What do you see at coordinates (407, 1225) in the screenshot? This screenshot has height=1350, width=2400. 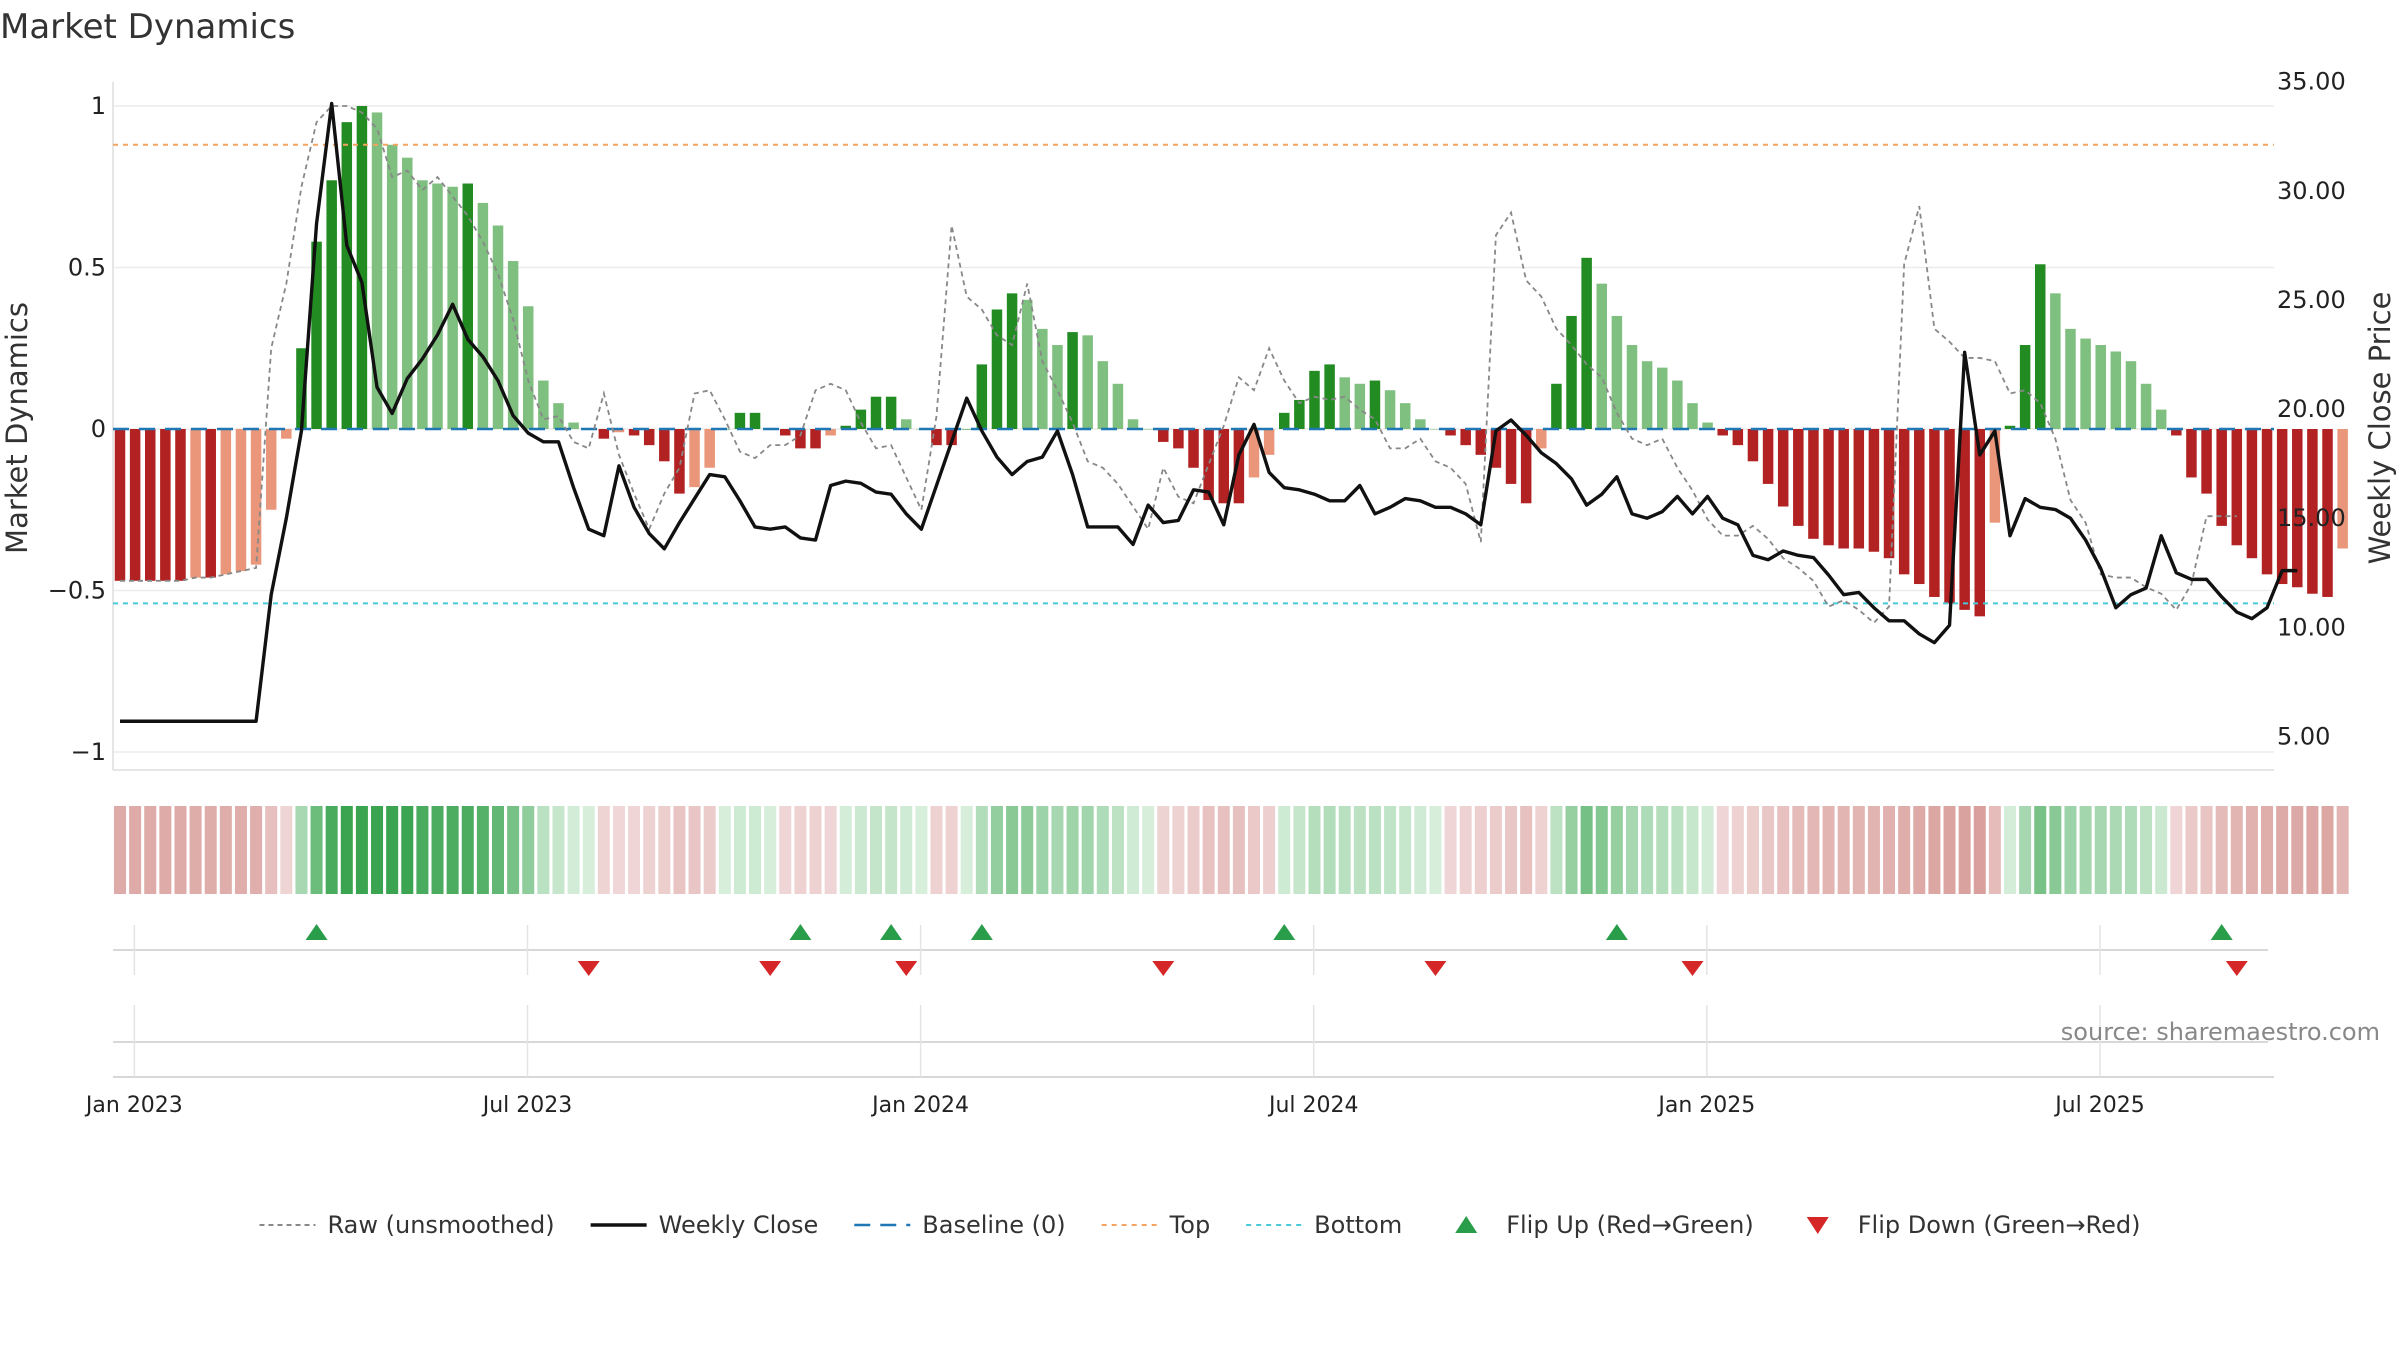 I see `legend-item-raw: Raw (unsmoothed)` at bounding box center [407, 1225].